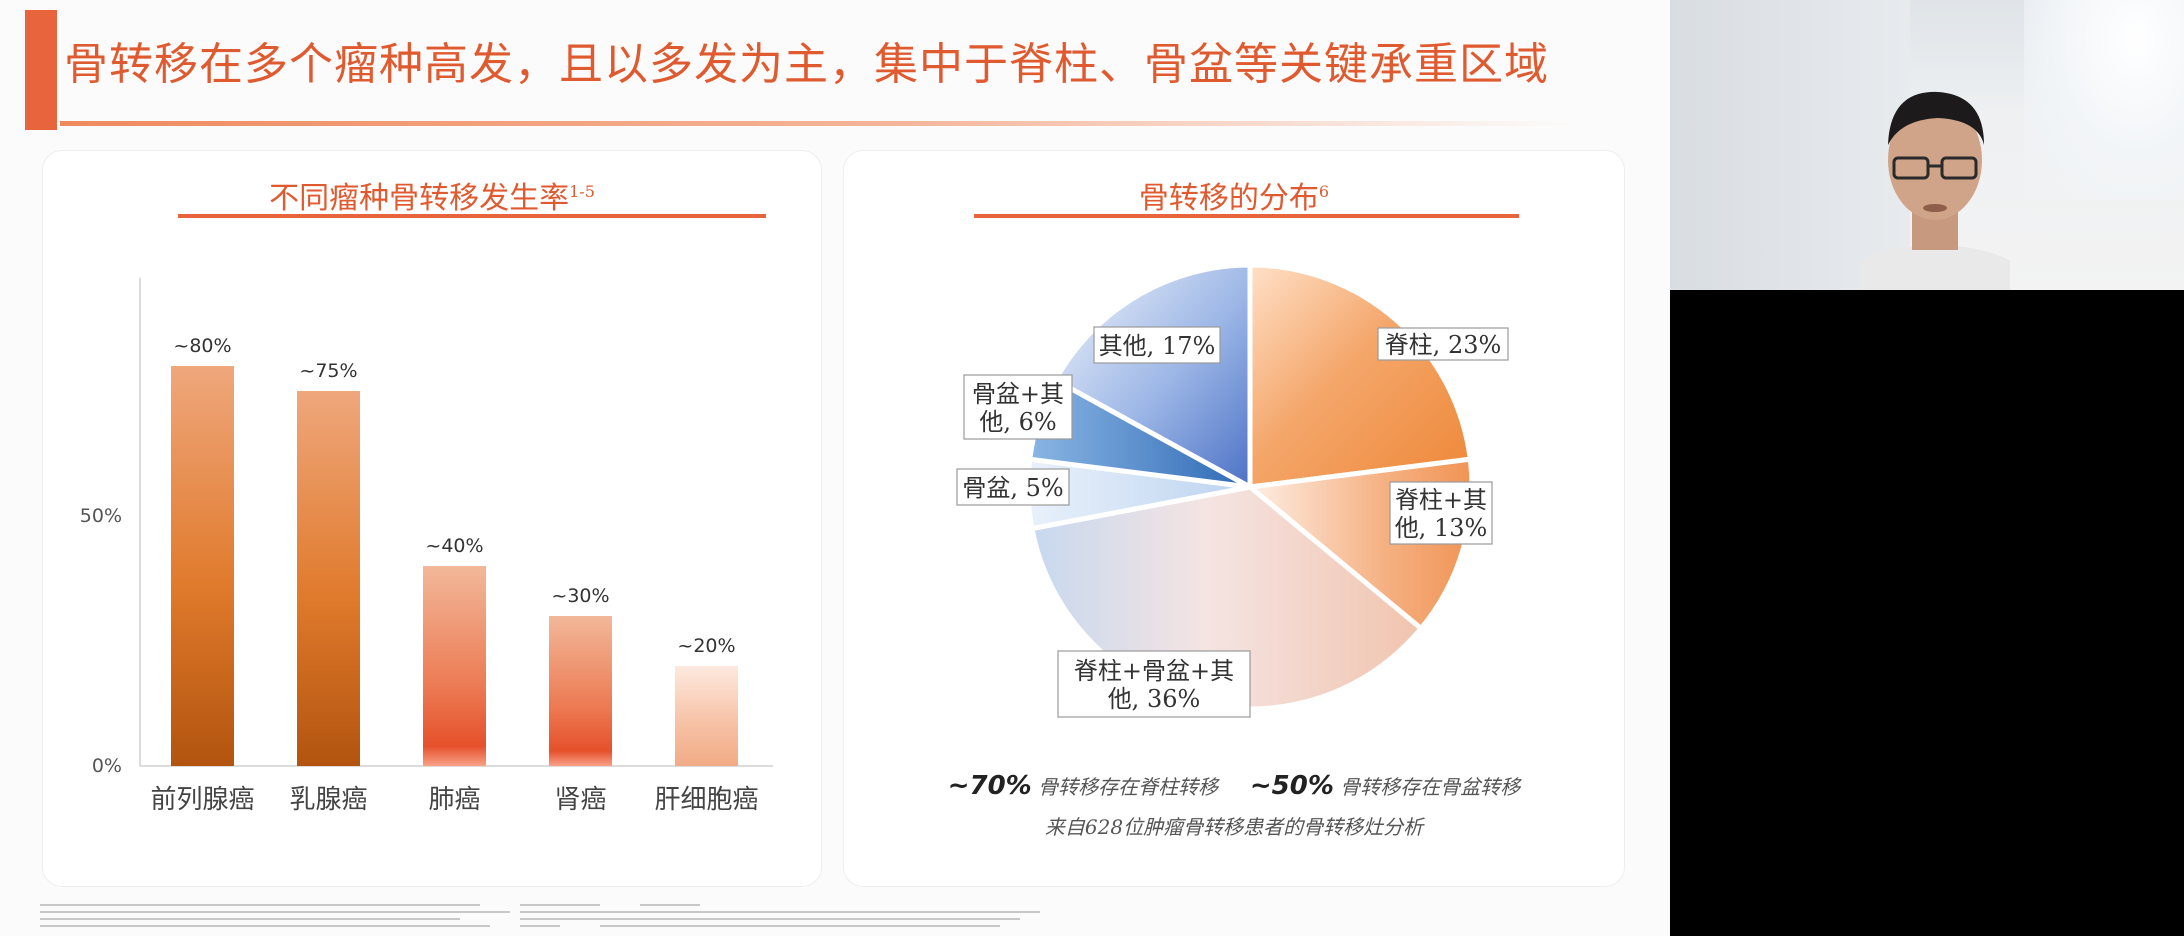 The width and height of the screenshot is (2184, 936). What do you see at coordinates (454, 800) in the screenshot?
I see `category-label: 肺癌` at bounding box center [454, 800].